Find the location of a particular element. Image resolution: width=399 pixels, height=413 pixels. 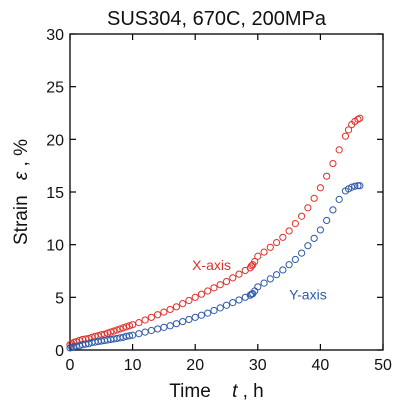

y-axis-title-symbol: ε is located at coordinates (21, 175).